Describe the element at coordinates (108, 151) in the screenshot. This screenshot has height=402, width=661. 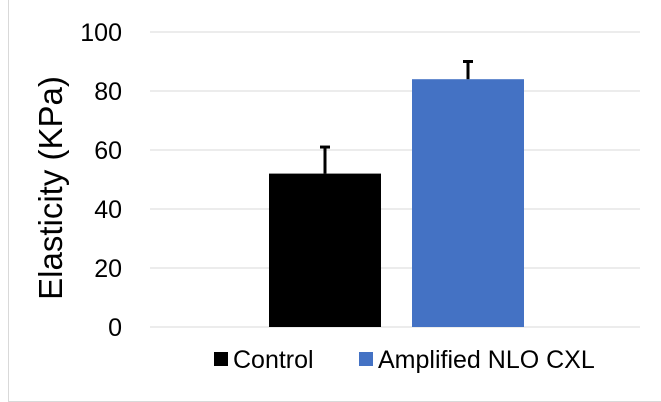
I see `y-tick-label: 60` at that location.